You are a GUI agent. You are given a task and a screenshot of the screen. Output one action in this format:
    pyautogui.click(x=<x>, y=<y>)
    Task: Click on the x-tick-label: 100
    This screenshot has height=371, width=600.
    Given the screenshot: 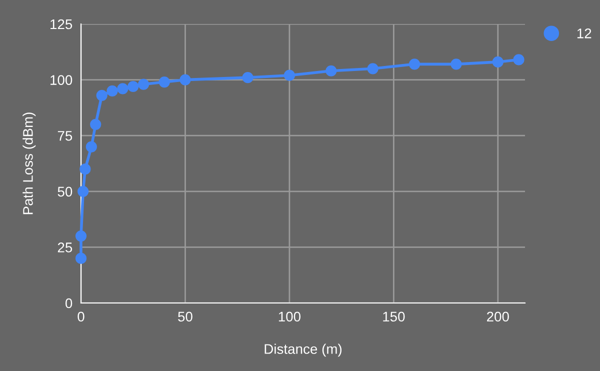 What is the action you would take?
    pyautogui.click(x=289, y=317)
    